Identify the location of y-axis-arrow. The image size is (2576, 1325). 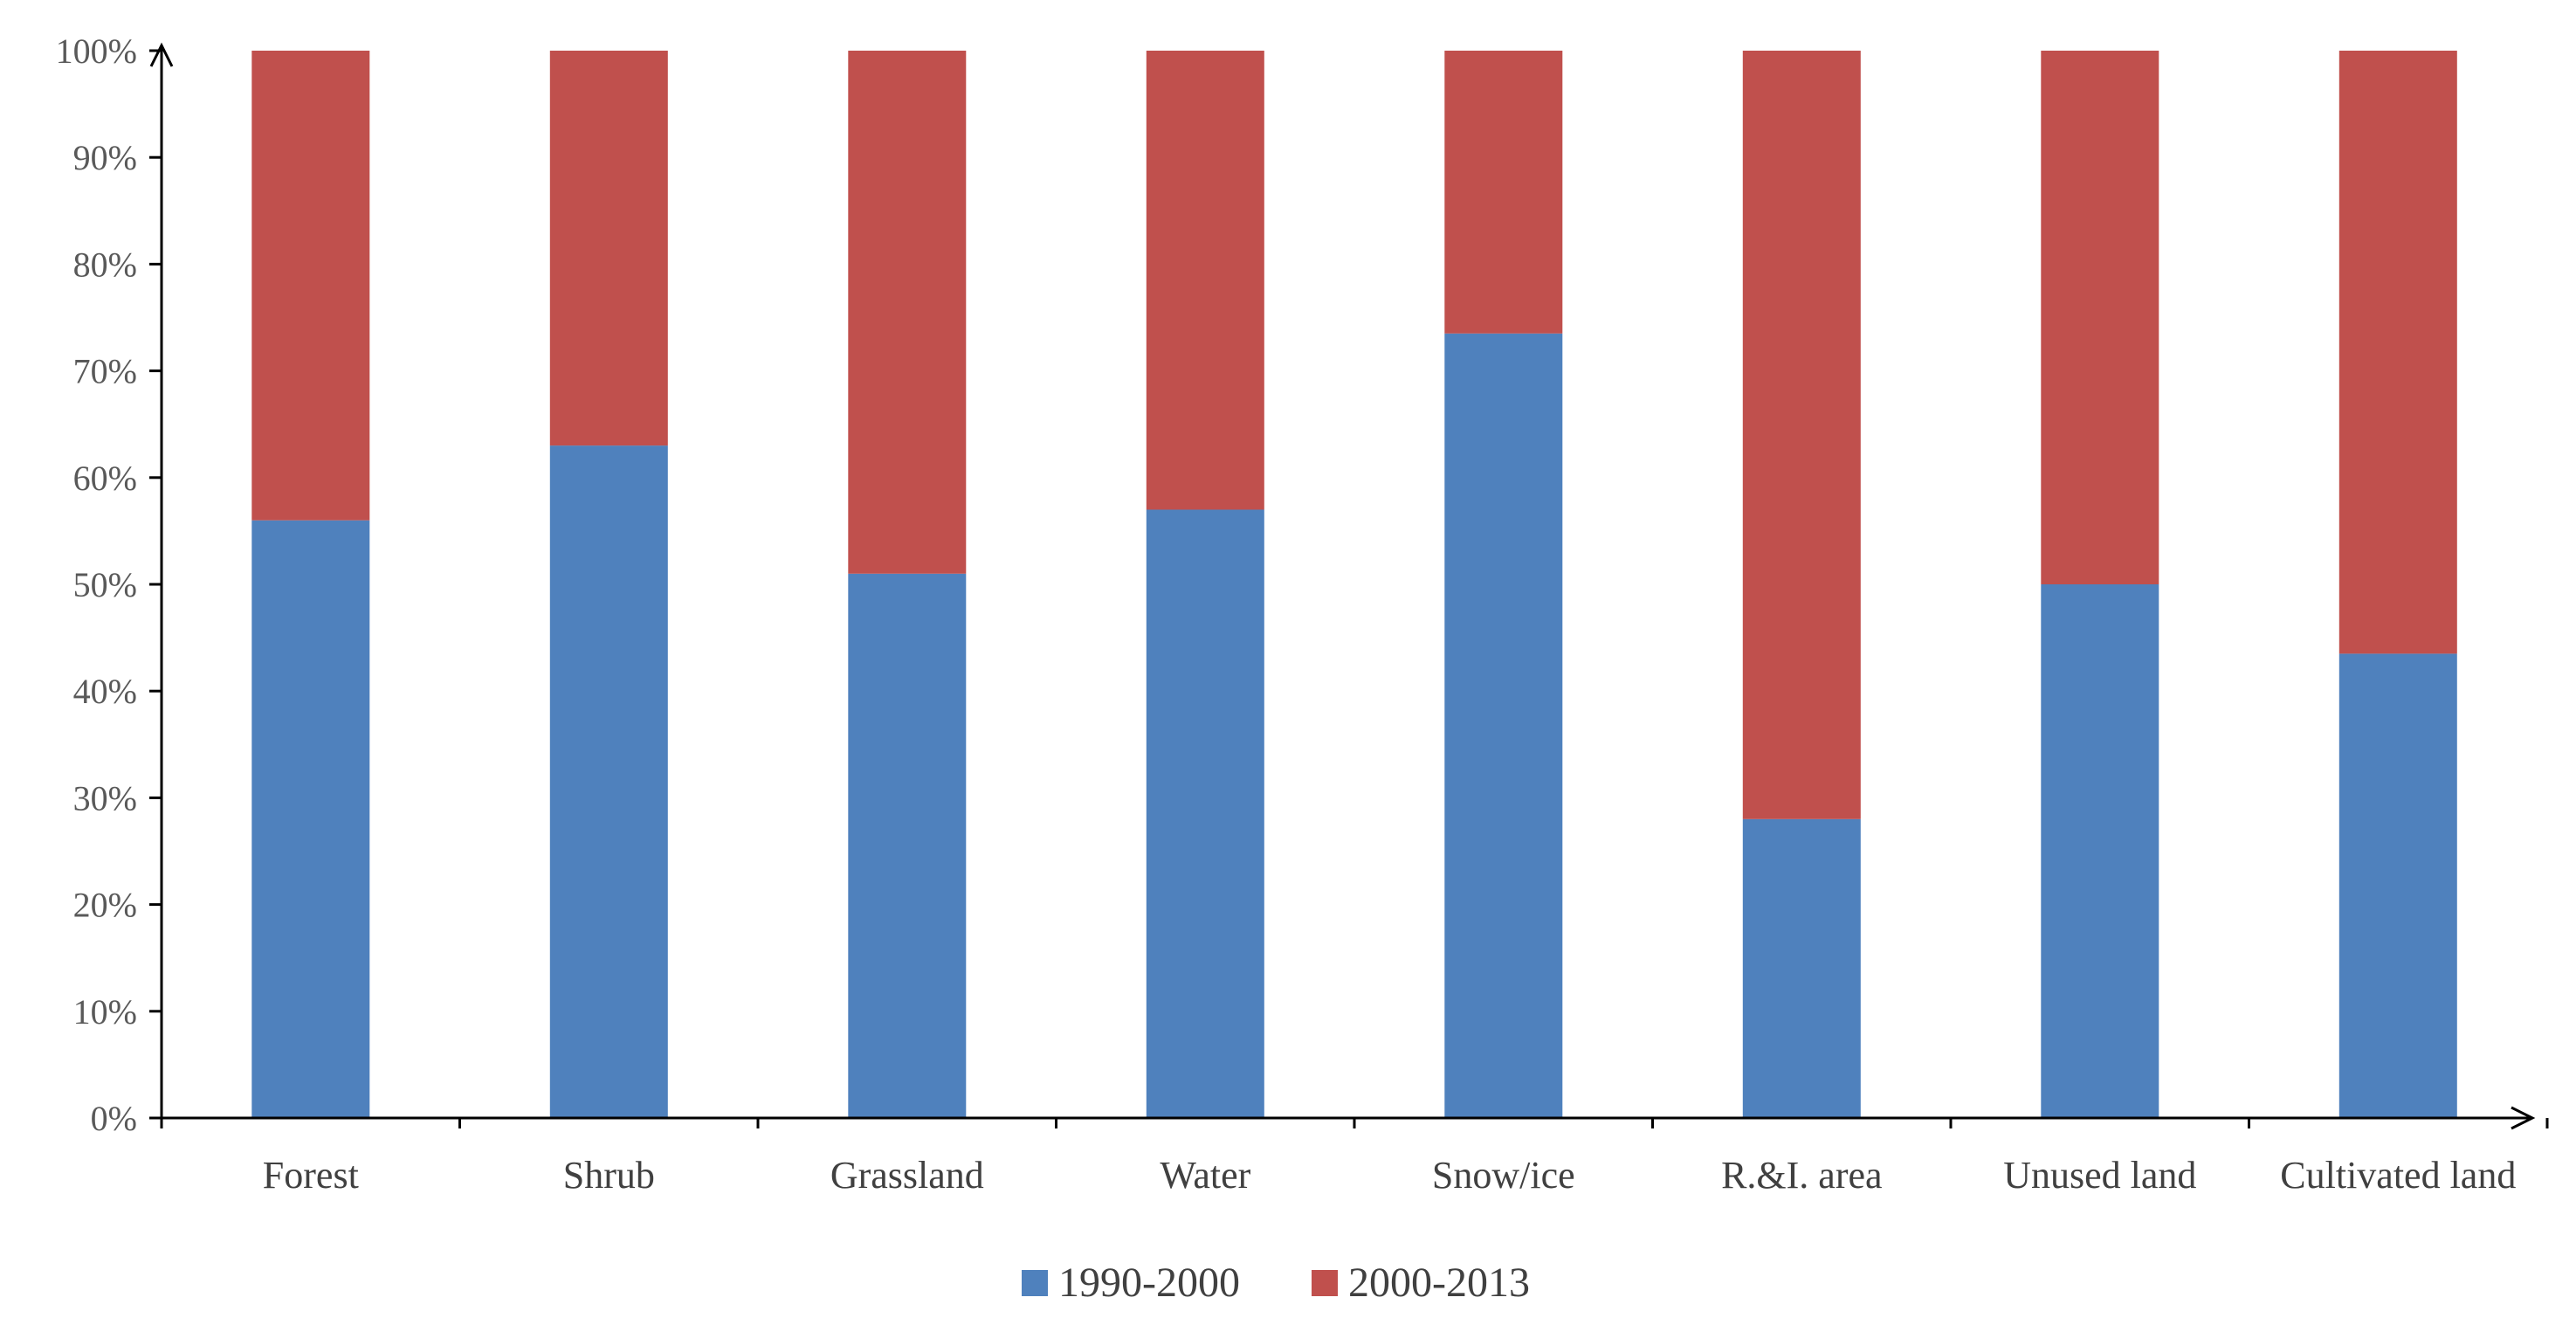
(161, 54).